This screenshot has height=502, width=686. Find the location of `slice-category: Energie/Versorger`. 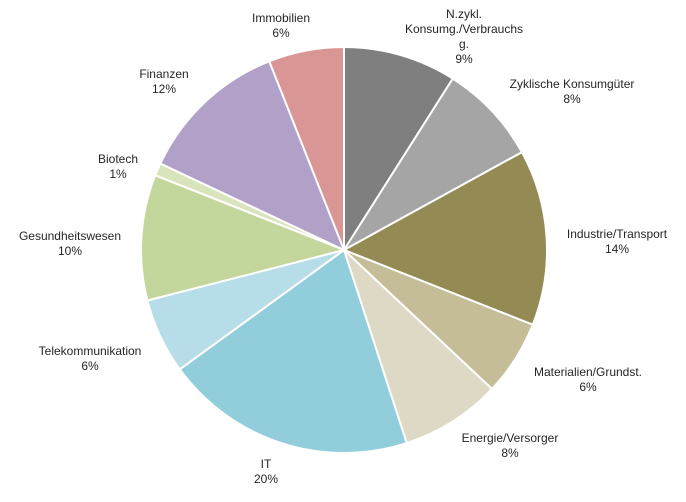

slice-category: Energie/Versorger is located at coordinates (510, 438).